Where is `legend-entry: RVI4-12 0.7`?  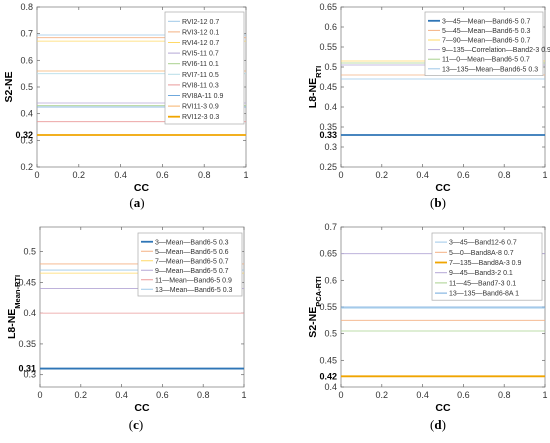 legend-entry: RVI4-12 0.7 is located at coordinates (200, 43).